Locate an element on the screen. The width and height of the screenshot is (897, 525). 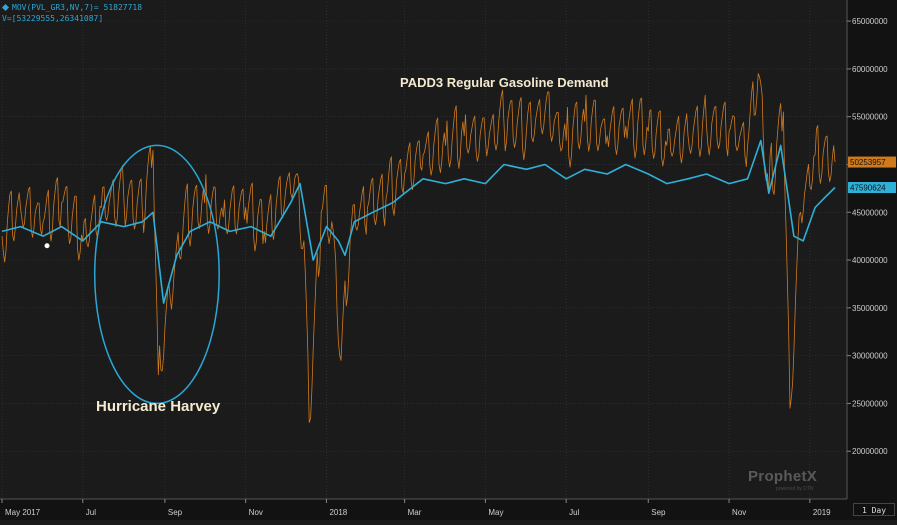
x-tick-label: 2019 is located at coordinates (822, 512).